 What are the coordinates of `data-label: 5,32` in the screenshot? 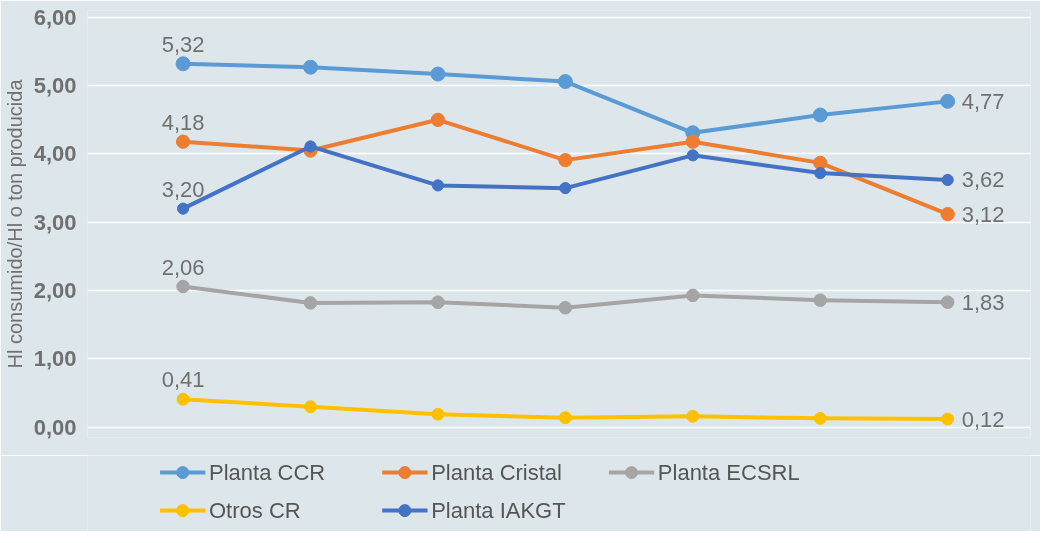 It's located at (183, 44).